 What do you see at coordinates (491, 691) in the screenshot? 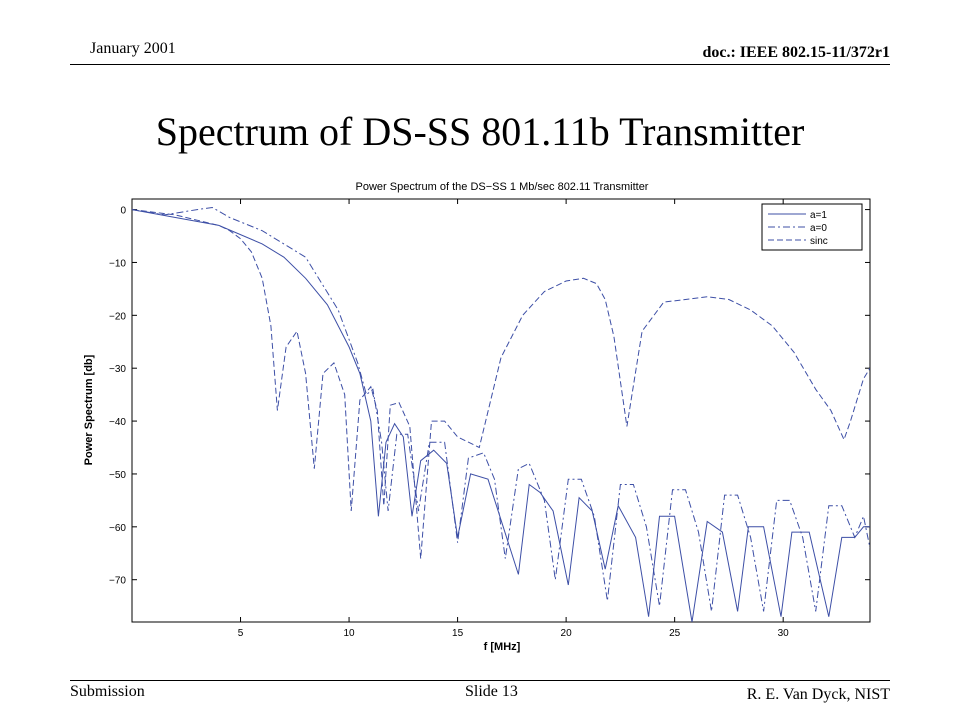
I see `footer-slide-number: Slide 13` at bounding box center [491, 691].